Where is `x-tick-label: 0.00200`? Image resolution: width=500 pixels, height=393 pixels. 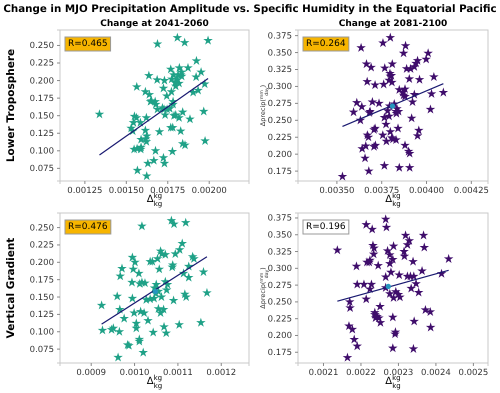 x-tick-label: 0.00200 is located at coordinates (209, 191).